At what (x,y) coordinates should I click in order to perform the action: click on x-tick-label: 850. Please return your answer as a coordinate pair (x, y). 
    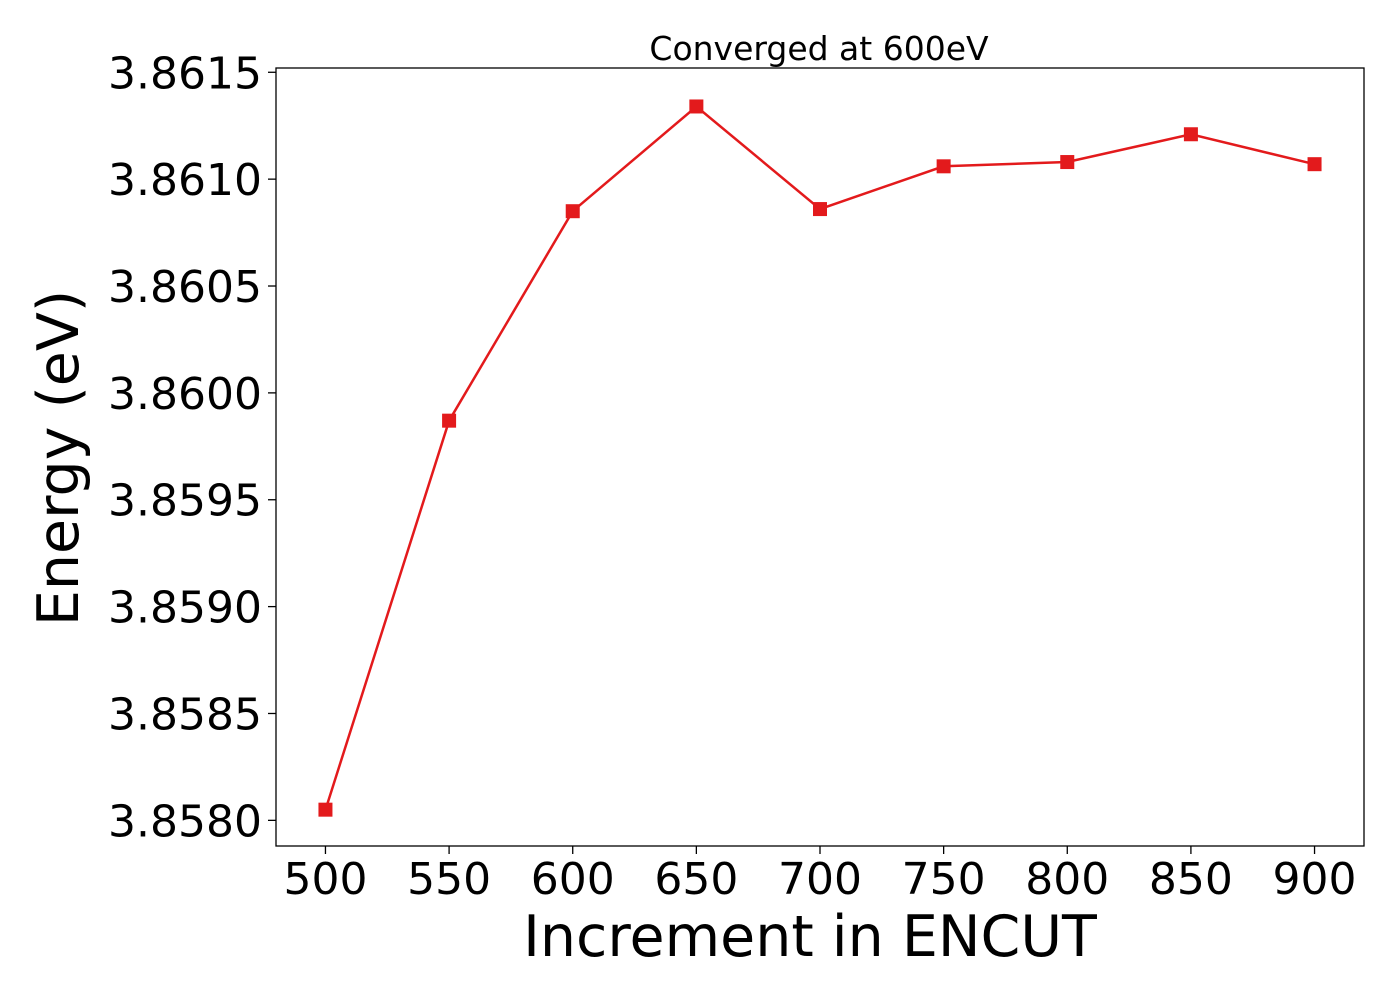
    Looking at the image, I should click on (1191, 879).